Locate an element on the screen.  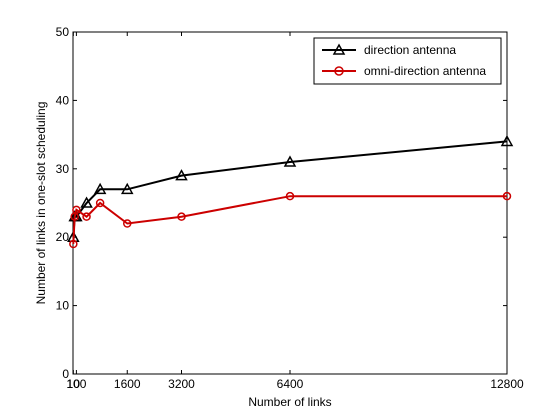
y-tick-label: 20 is located at coordinates (63, 237).